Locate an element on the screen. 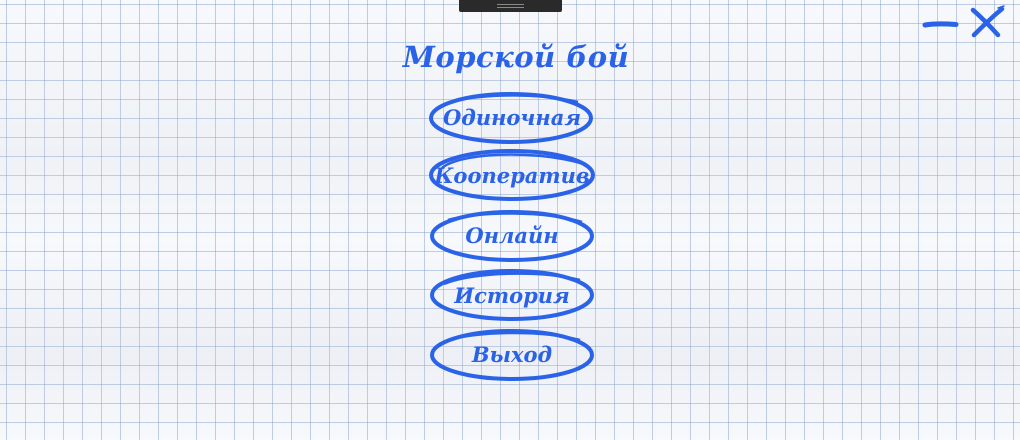 The width and height of the screenshot is (1020, 440). game-title: Морской бой is located at coordinates (516, 57).